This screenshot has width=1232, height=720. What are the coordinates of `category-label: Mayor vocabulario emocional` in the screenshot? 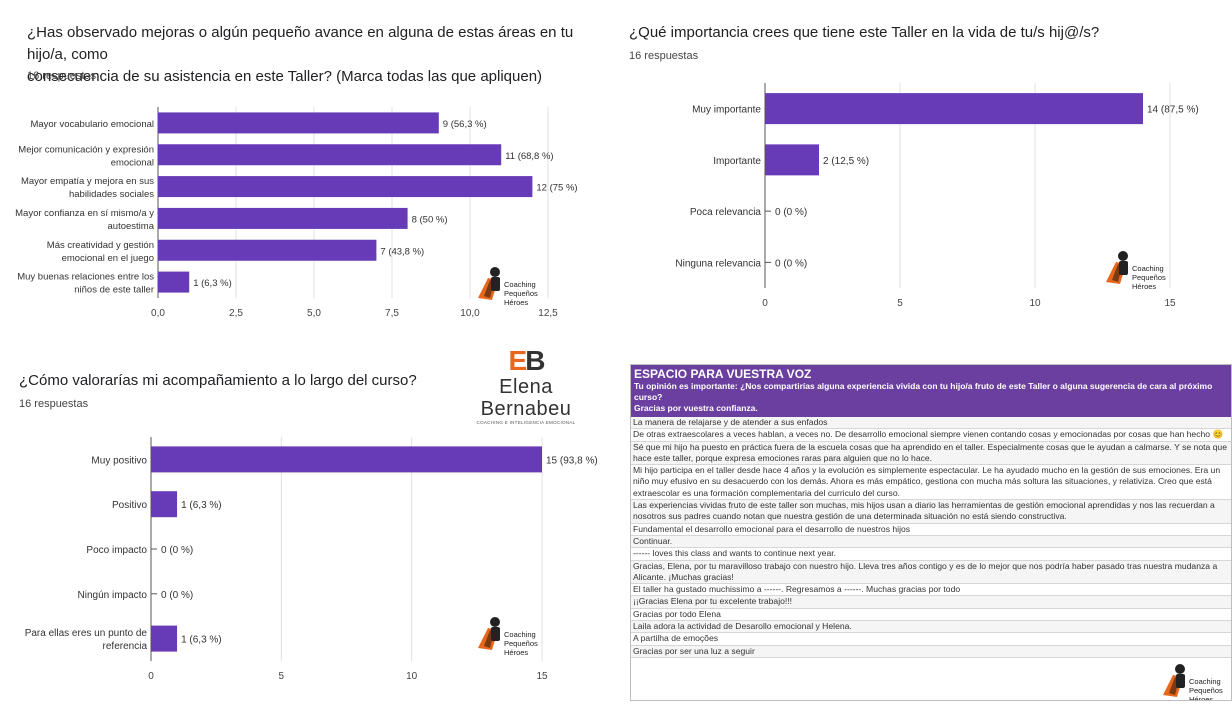 It's located at (92, 124).